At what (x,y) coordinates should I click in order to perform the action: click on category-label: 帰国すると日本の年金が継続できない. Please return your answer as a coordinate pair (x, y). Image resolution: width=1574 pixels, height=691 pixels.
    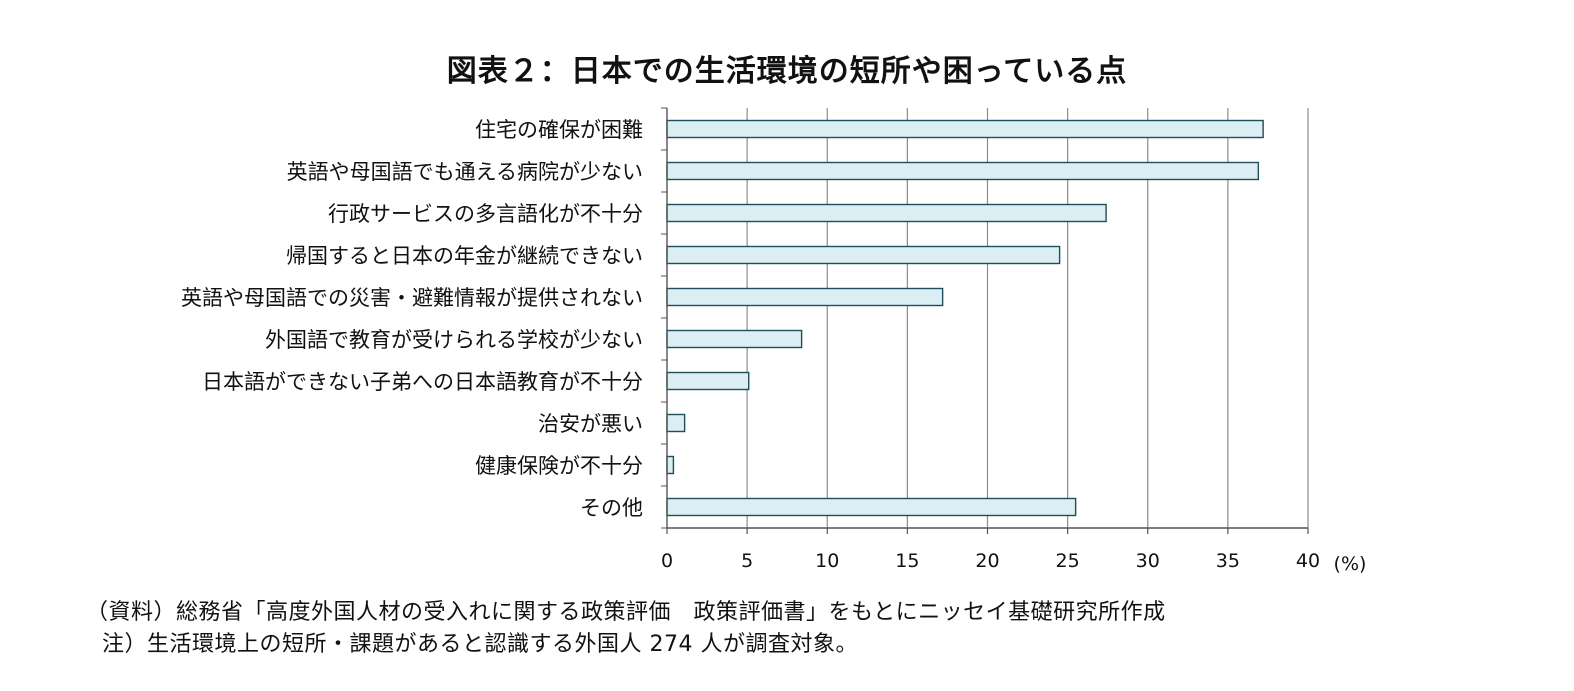
    Looking at the image, I should click on (464, 256).